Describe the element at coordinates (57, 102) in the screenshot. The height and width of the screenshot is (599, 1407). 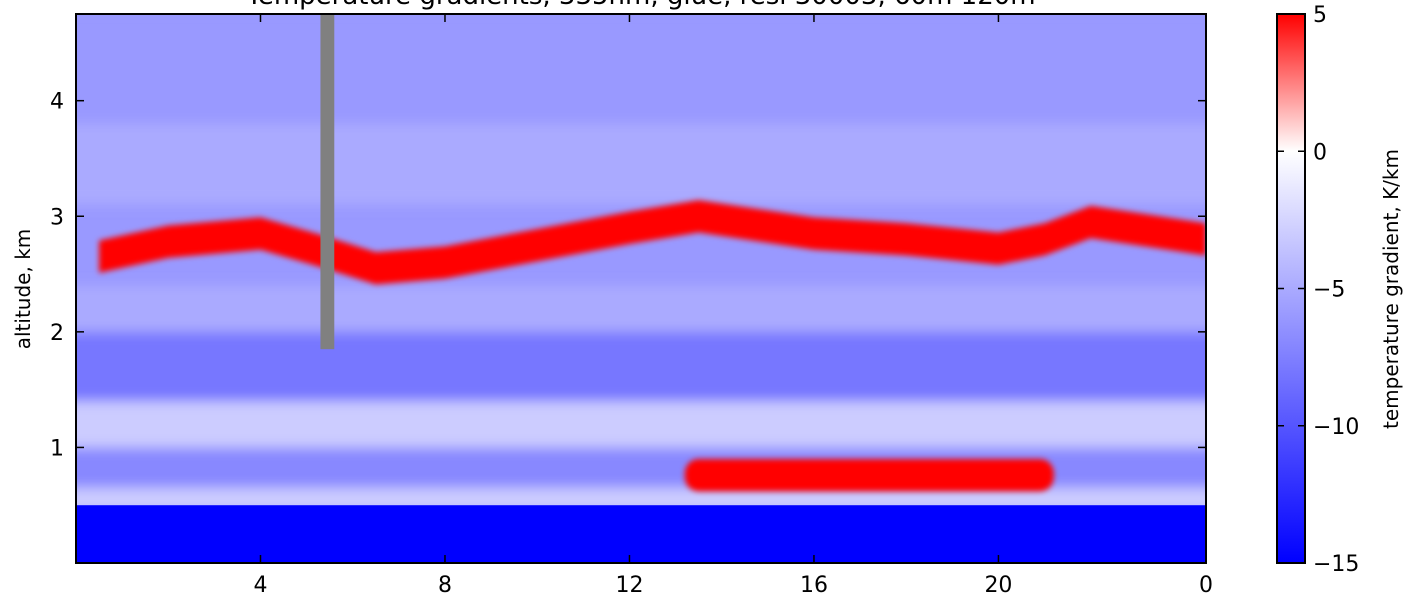
I see `y-tick-label: 4` at that location.